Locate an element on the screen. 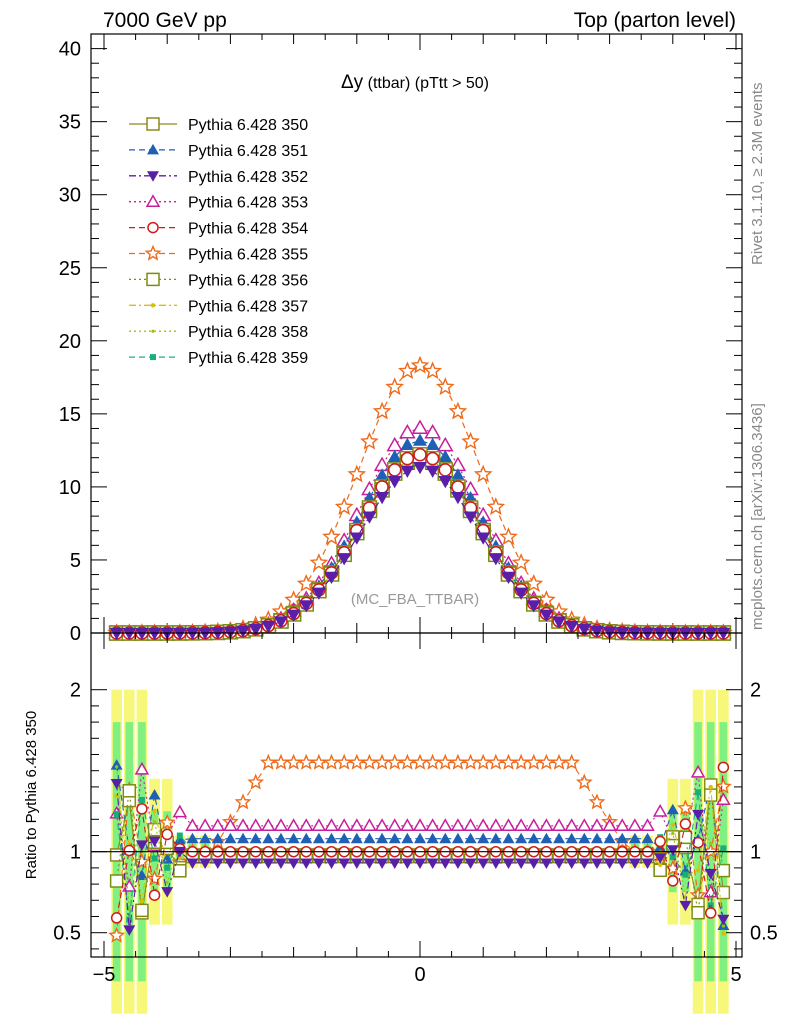 The height and width of the screenshot is (1029, 786). main-y-tick-label: 35 is located at coordinates (70, 123).